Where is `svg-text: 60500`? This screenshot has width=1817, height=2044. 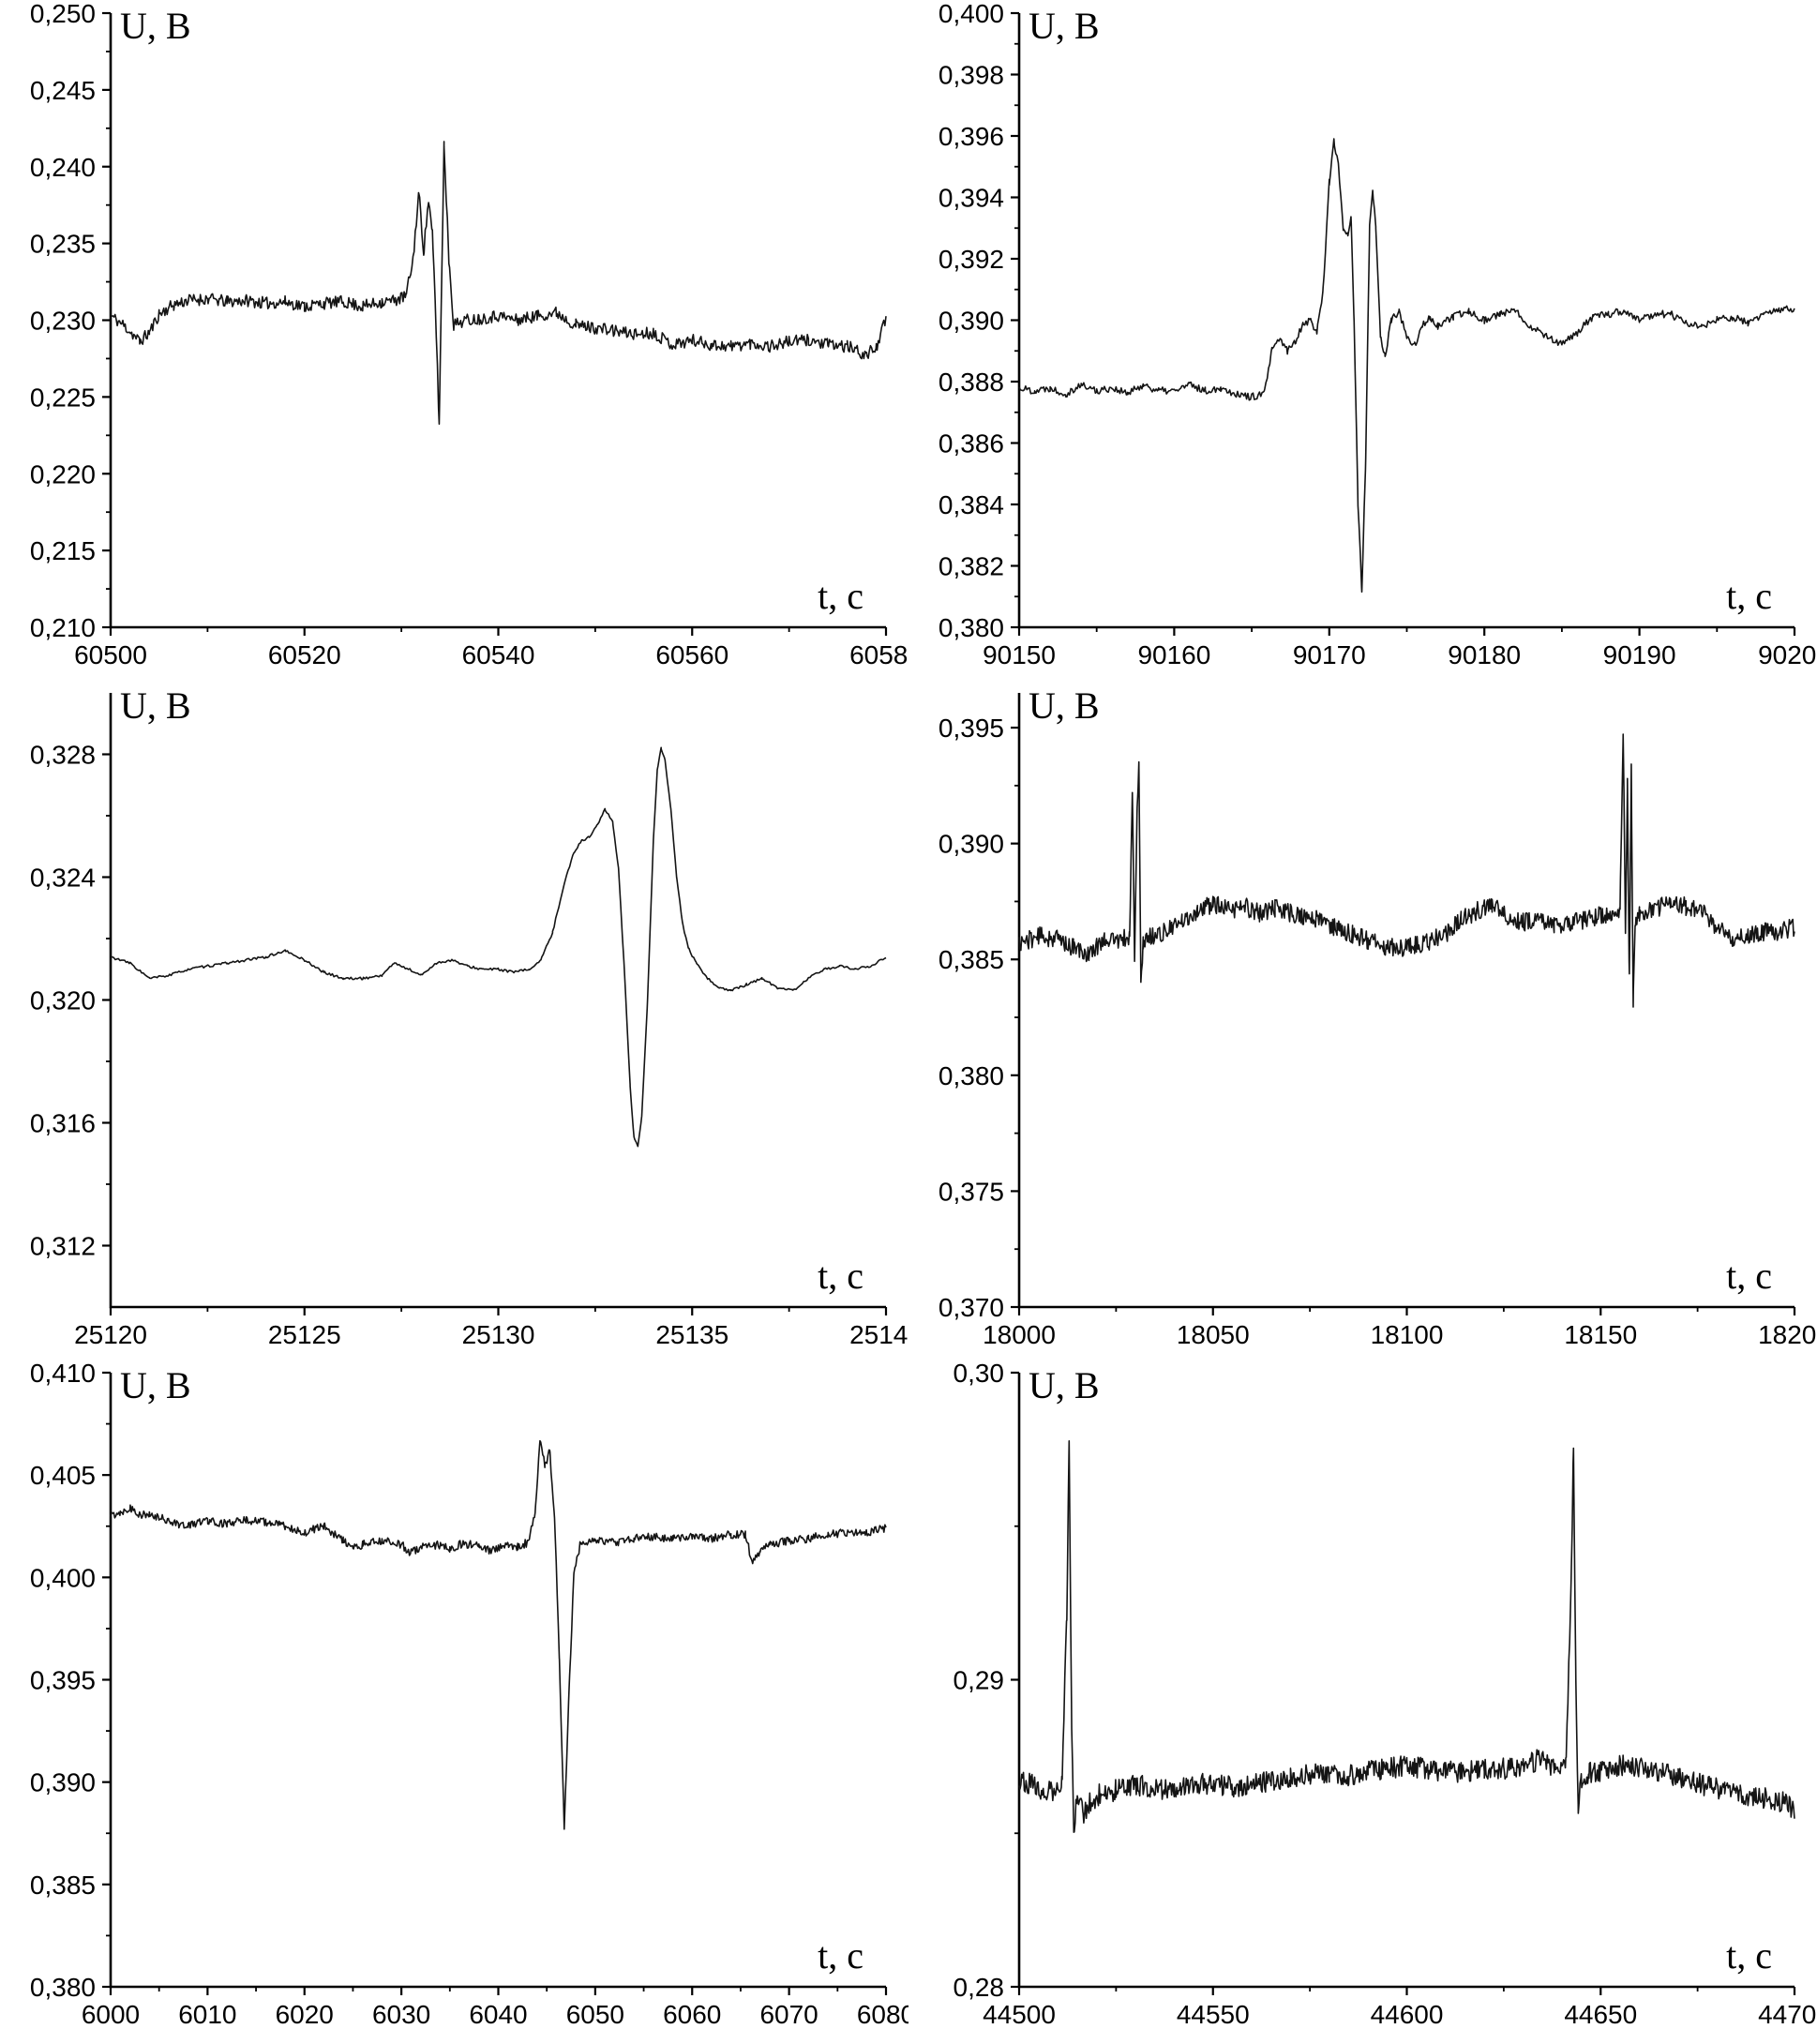
svg-text: 60500 is located at coordinates (110, 655).